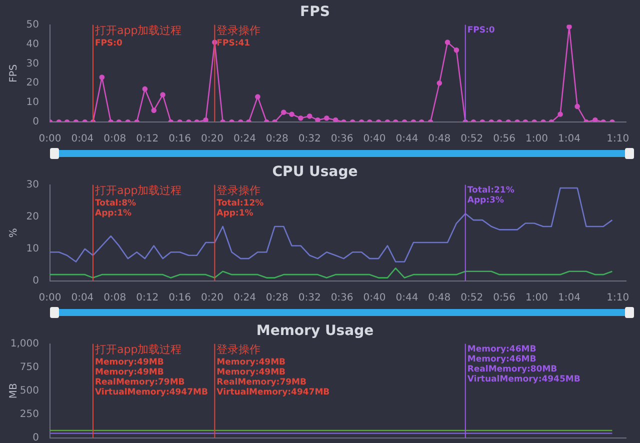 The image size is (640, 443). What do you see at coordinates (14, 233) in the screenshot?
I see `y-axis-title: %` at bounding box center [14, 233].